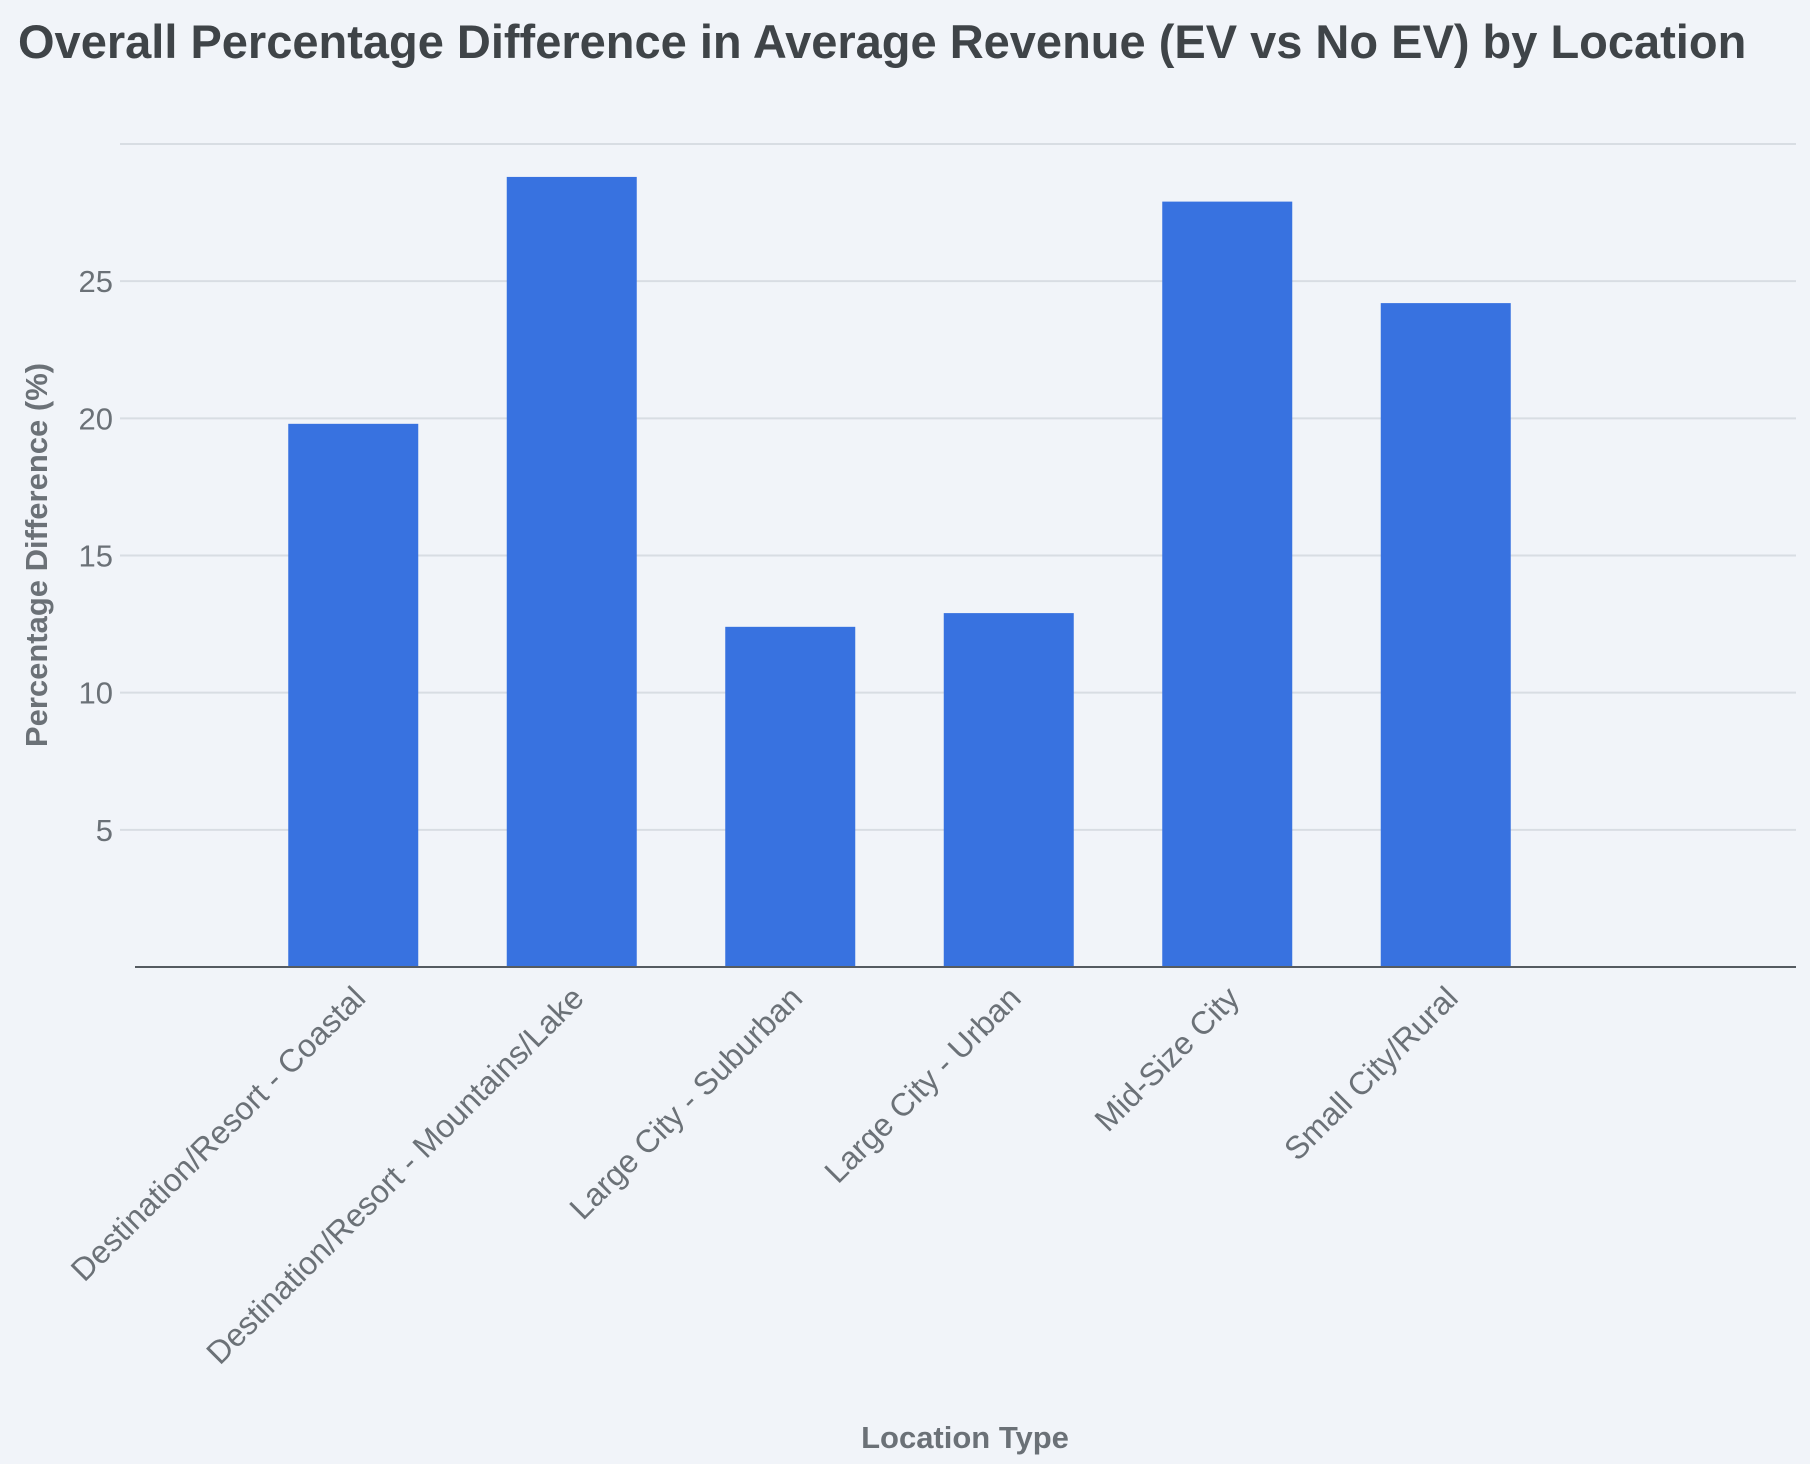  I want to click on y-tick-label: 10, so click(96, 693).